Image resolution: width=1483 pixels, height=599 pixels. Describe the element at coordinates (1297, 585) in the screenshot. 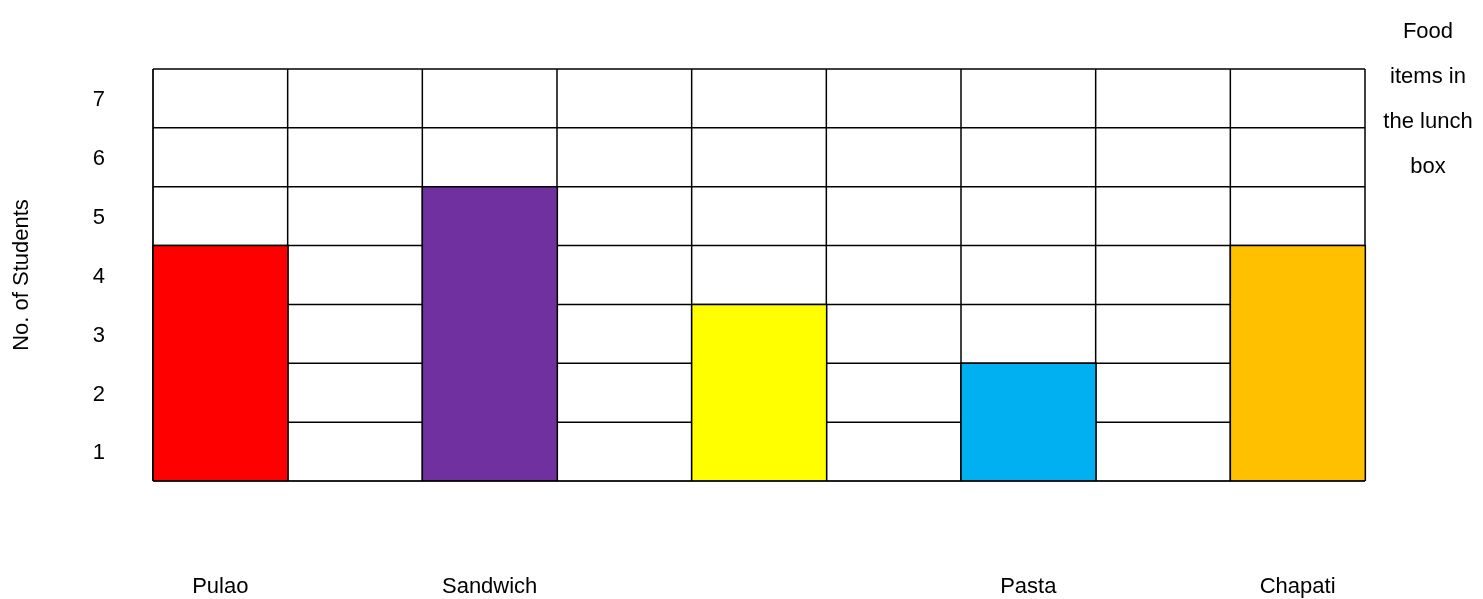

I see `x-tick-label: Chapati` at that location.